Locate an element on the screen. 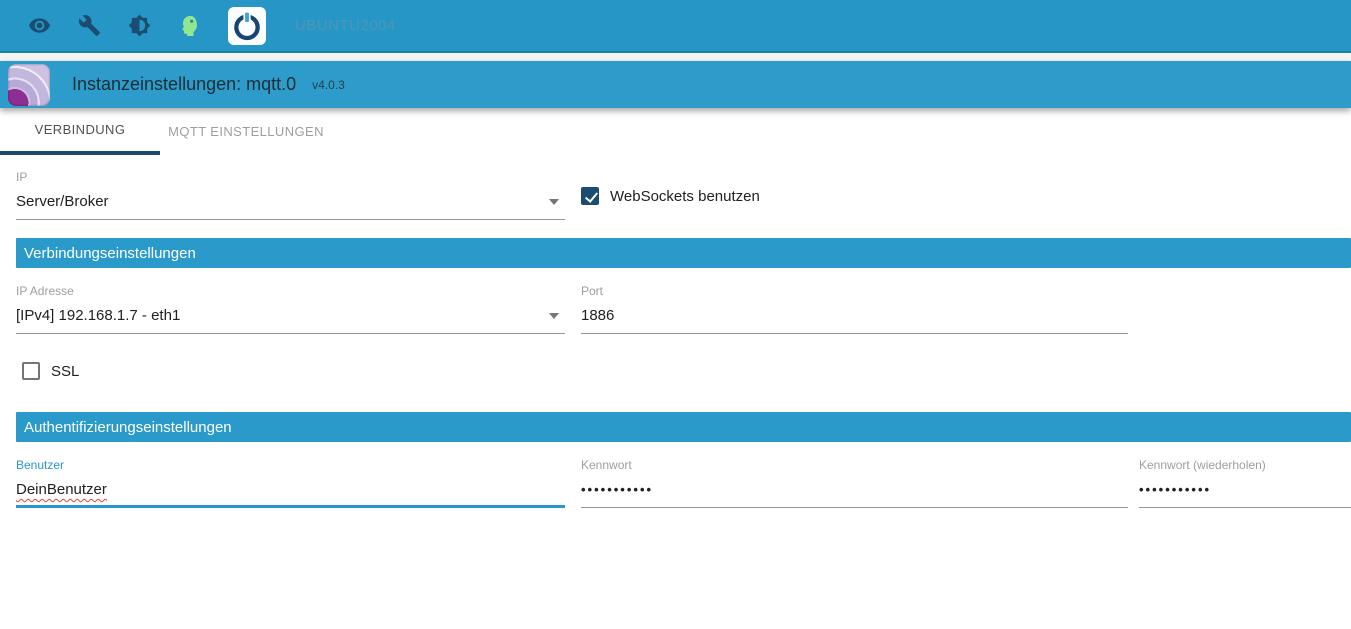 The image size is (1351, 629). hostname-label: UBUNTU2004 is located at coordinates (345, 25).